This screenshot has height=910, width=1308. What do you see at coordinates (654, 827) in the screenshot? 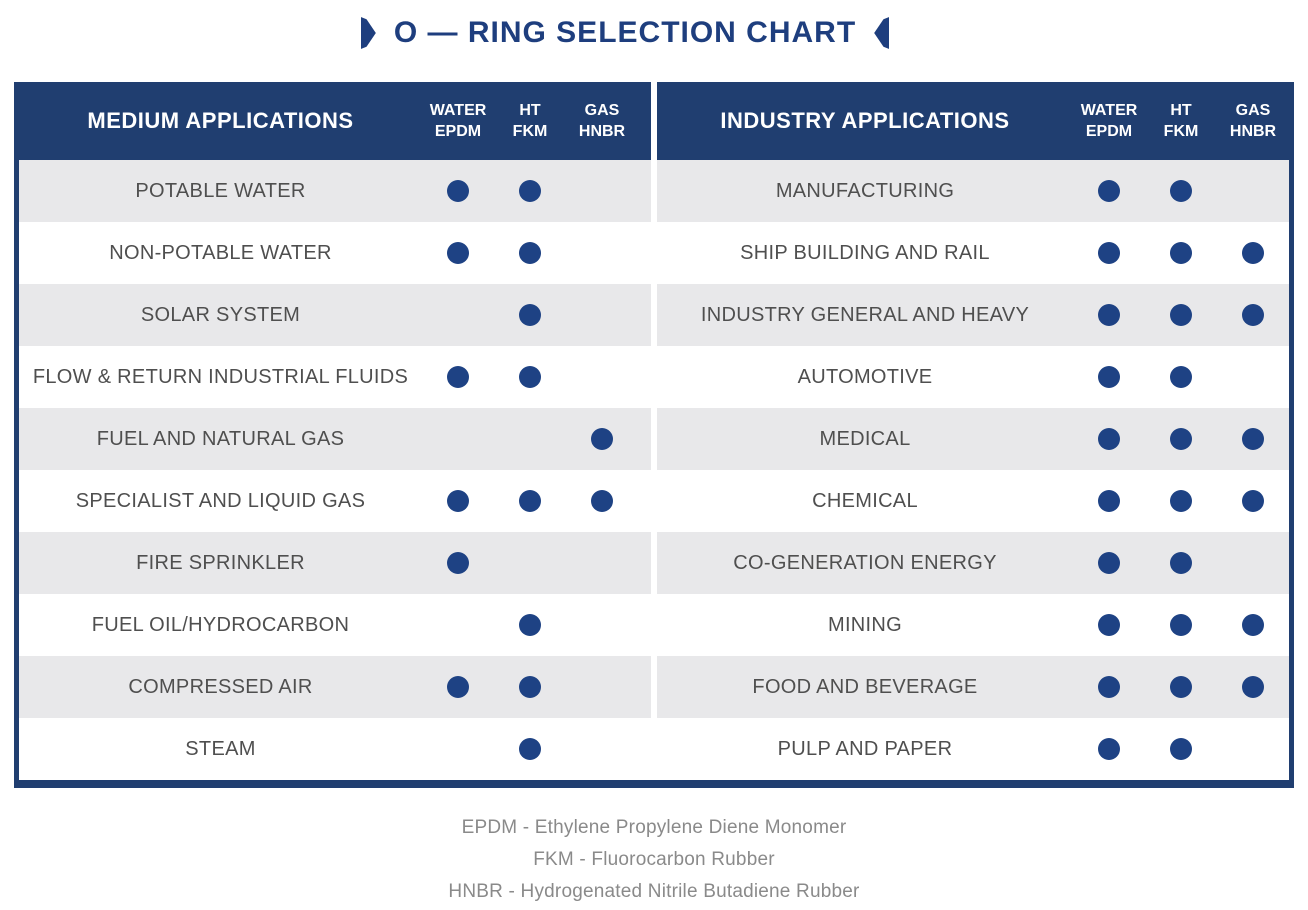
I see `legend-line-epdm: EPDM - Ethylene Propylene Diene Monomer` at bounding box center [654, 827].